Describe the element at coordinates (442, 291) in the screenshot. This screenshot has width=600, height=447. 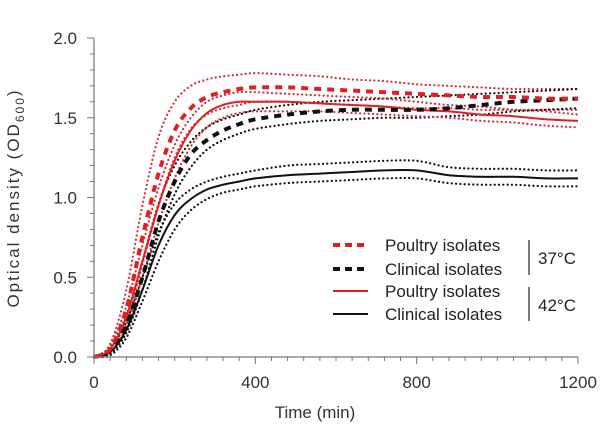
I see `legend-label-poultry-42: Poultry isolates` at that location.